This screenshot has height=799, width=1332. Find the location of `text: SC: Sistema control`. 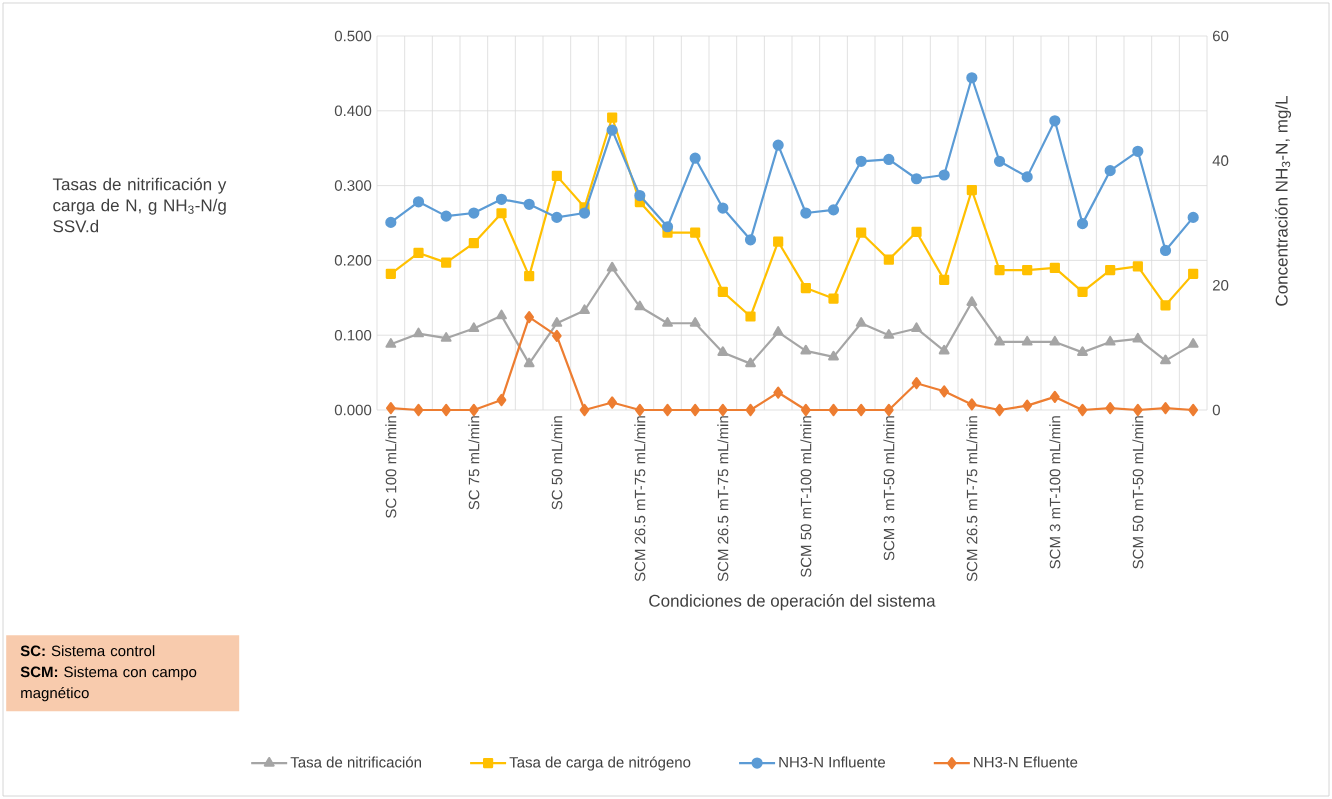

text: SC: Sistema control is located at coordinates (87, 651).